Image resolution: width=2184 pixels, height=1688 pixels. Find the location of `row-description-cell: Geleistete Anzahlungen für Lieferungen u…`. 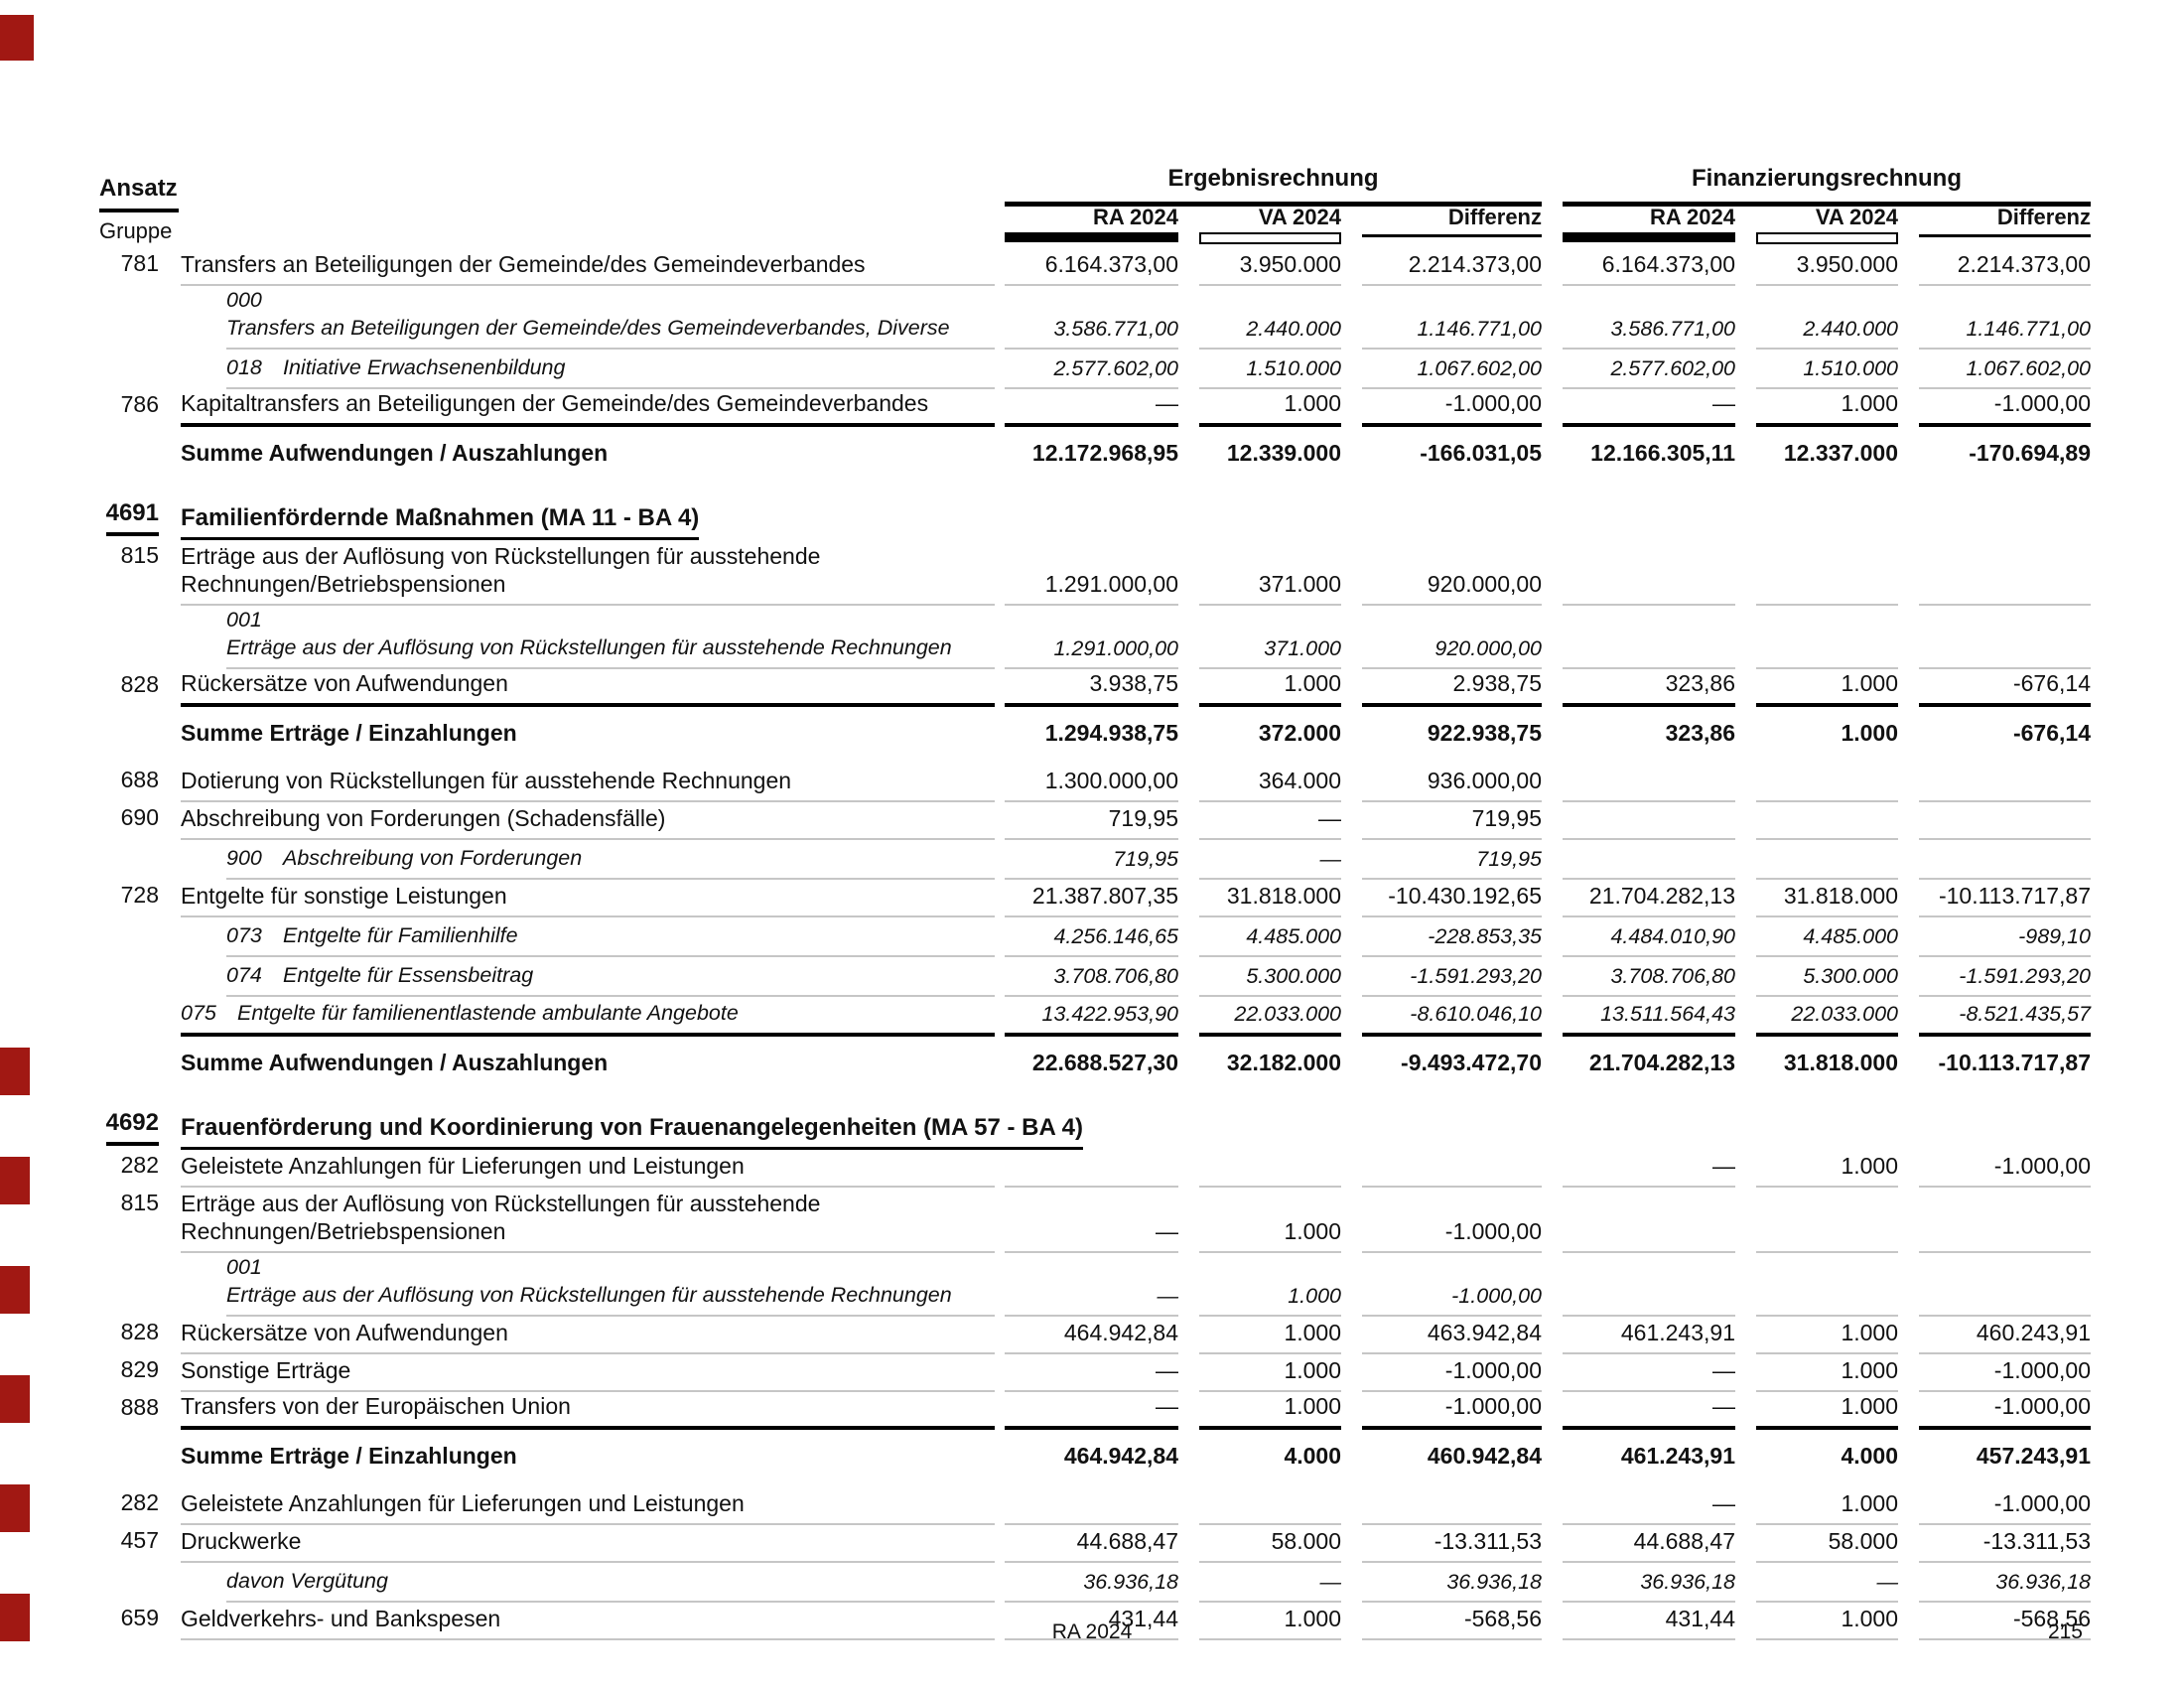

row-description-cell: Geleistete Anzahlungen für Lieferungen u… is located at coordinates (588, 1169).